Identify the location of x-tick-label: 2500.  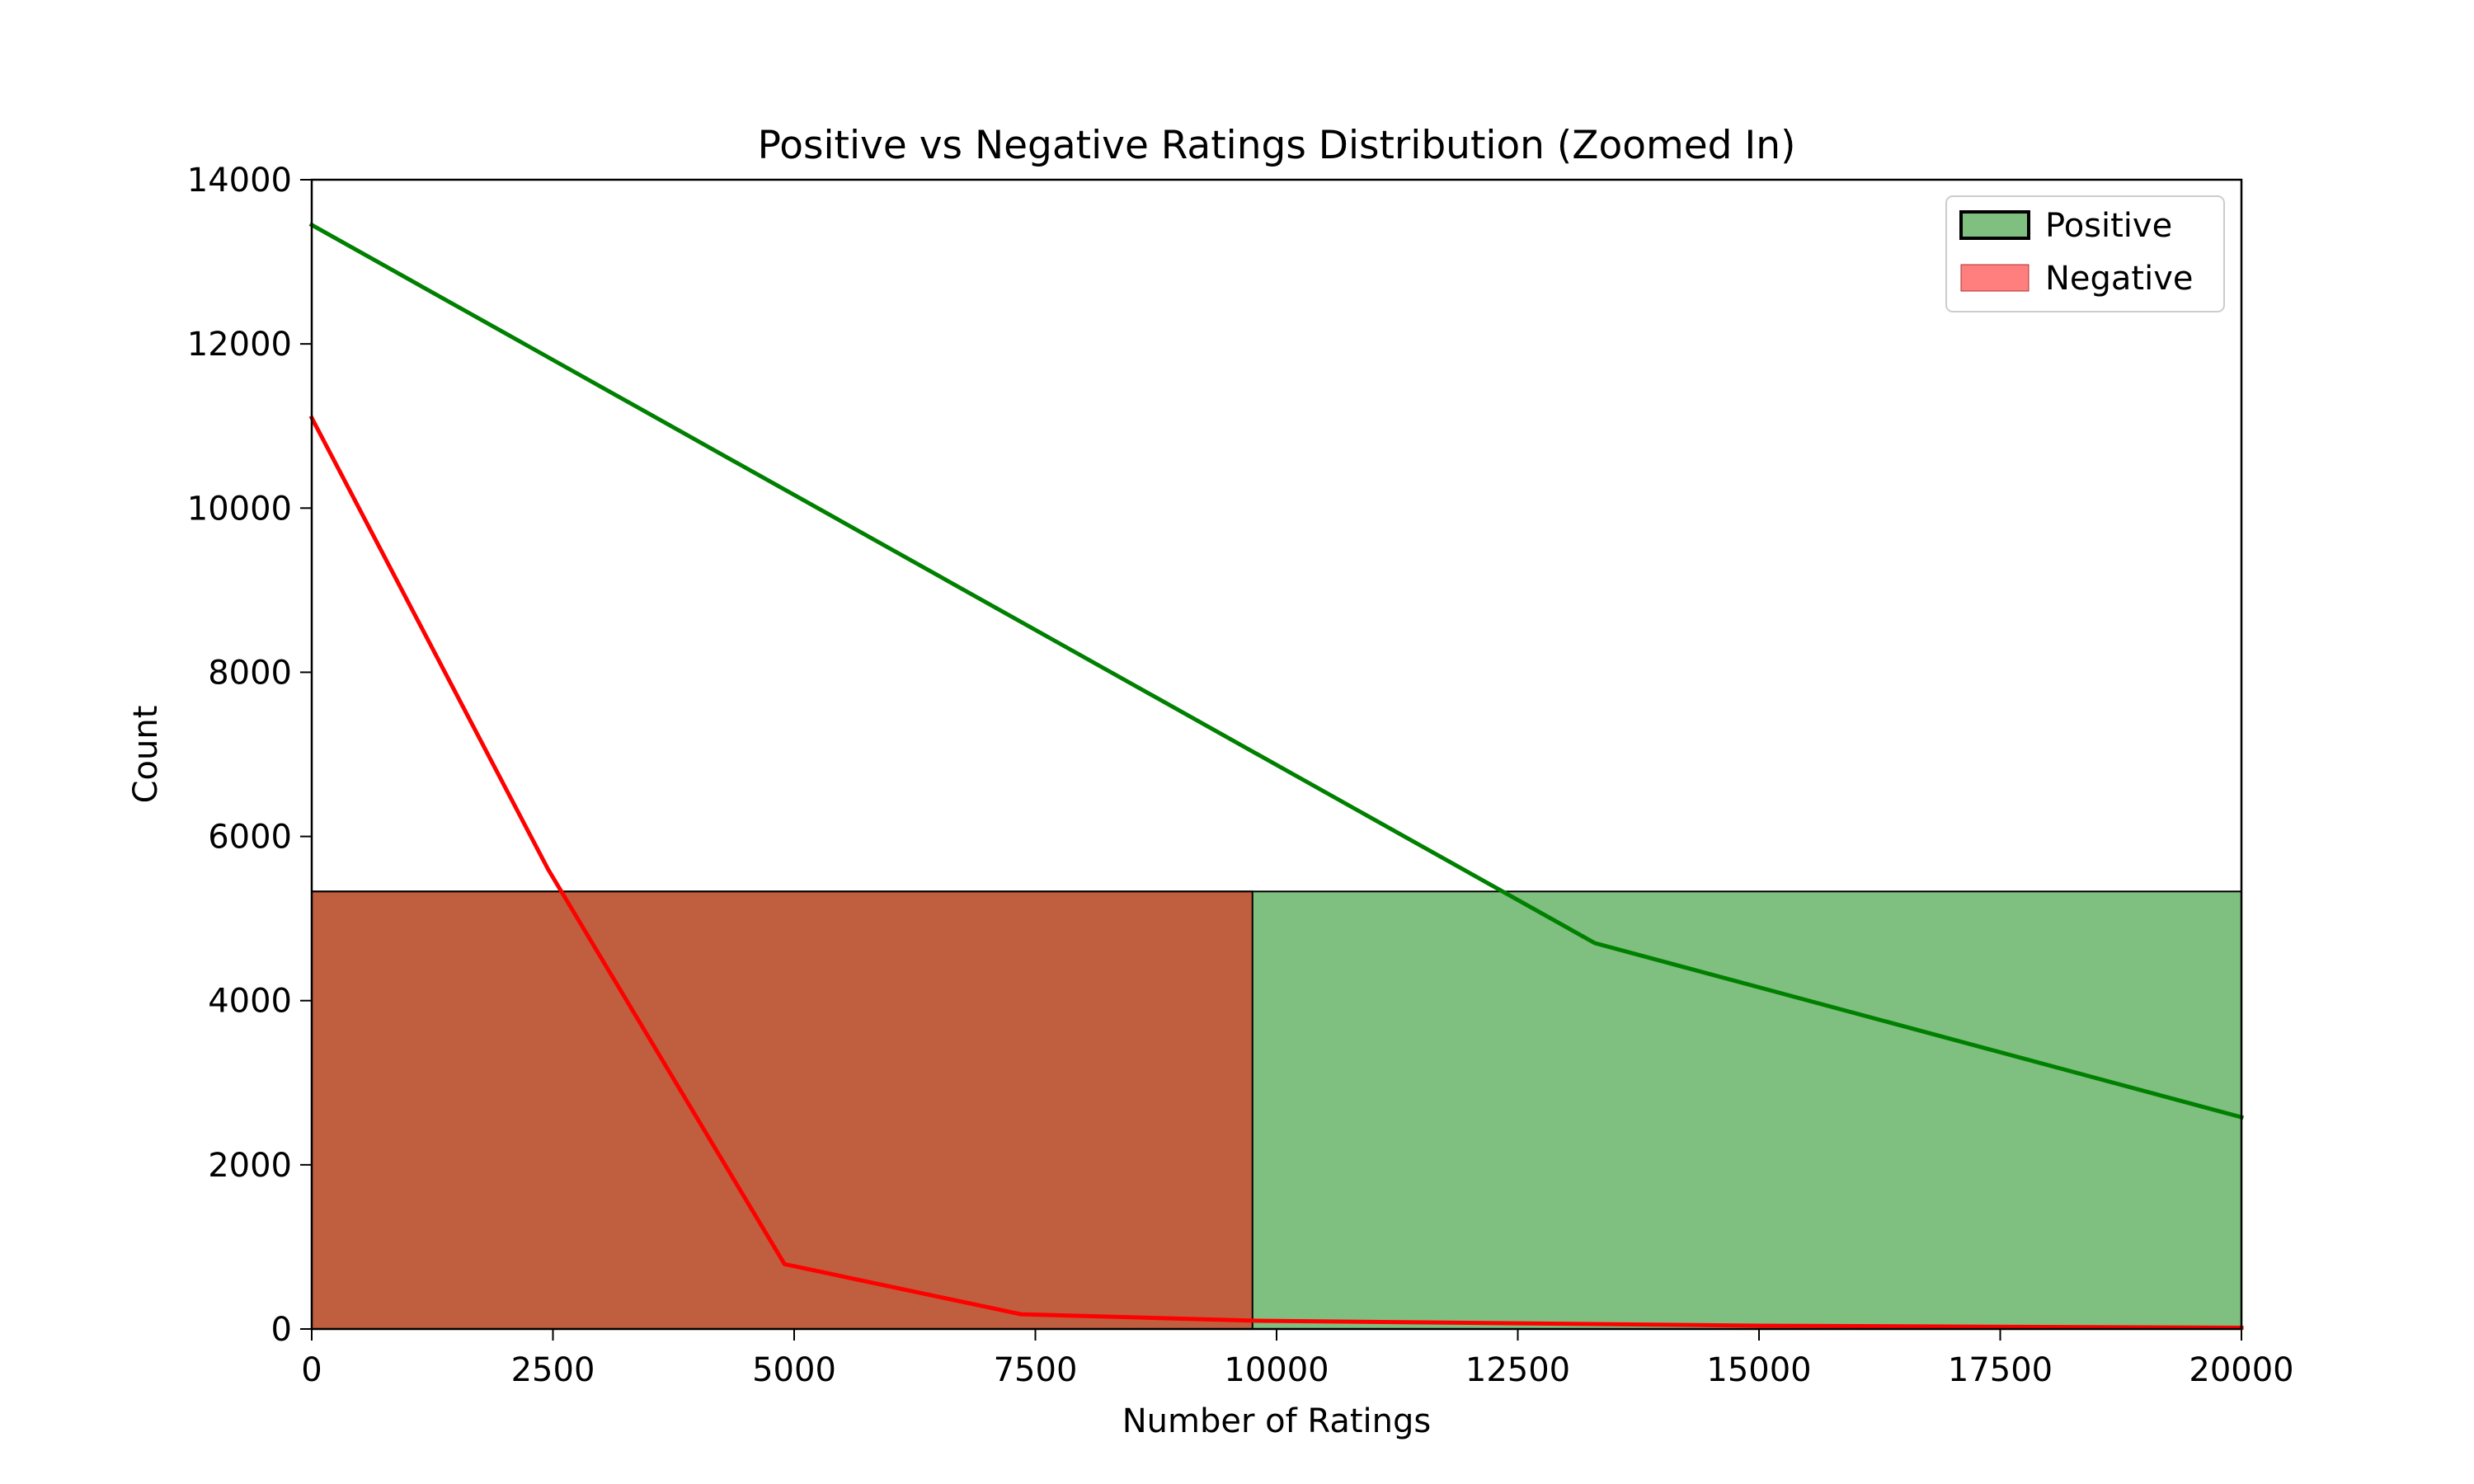
(553, 1370).